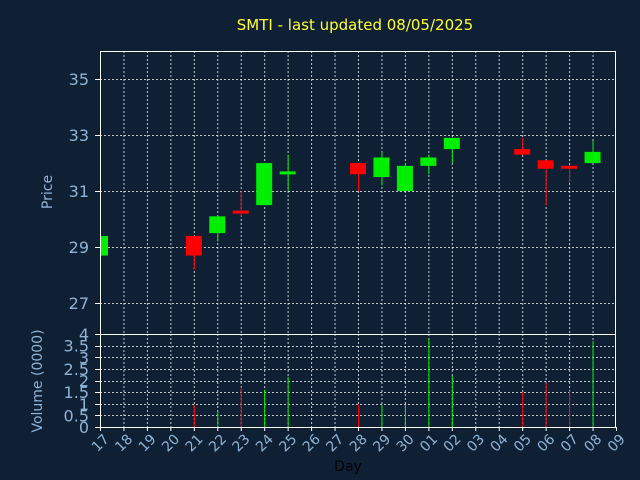 This screenshot has height=480, width=640. Describe the element at coordinates (76, 346) in the screenshot. I see `volume-tick-label: 3.5` at that location.